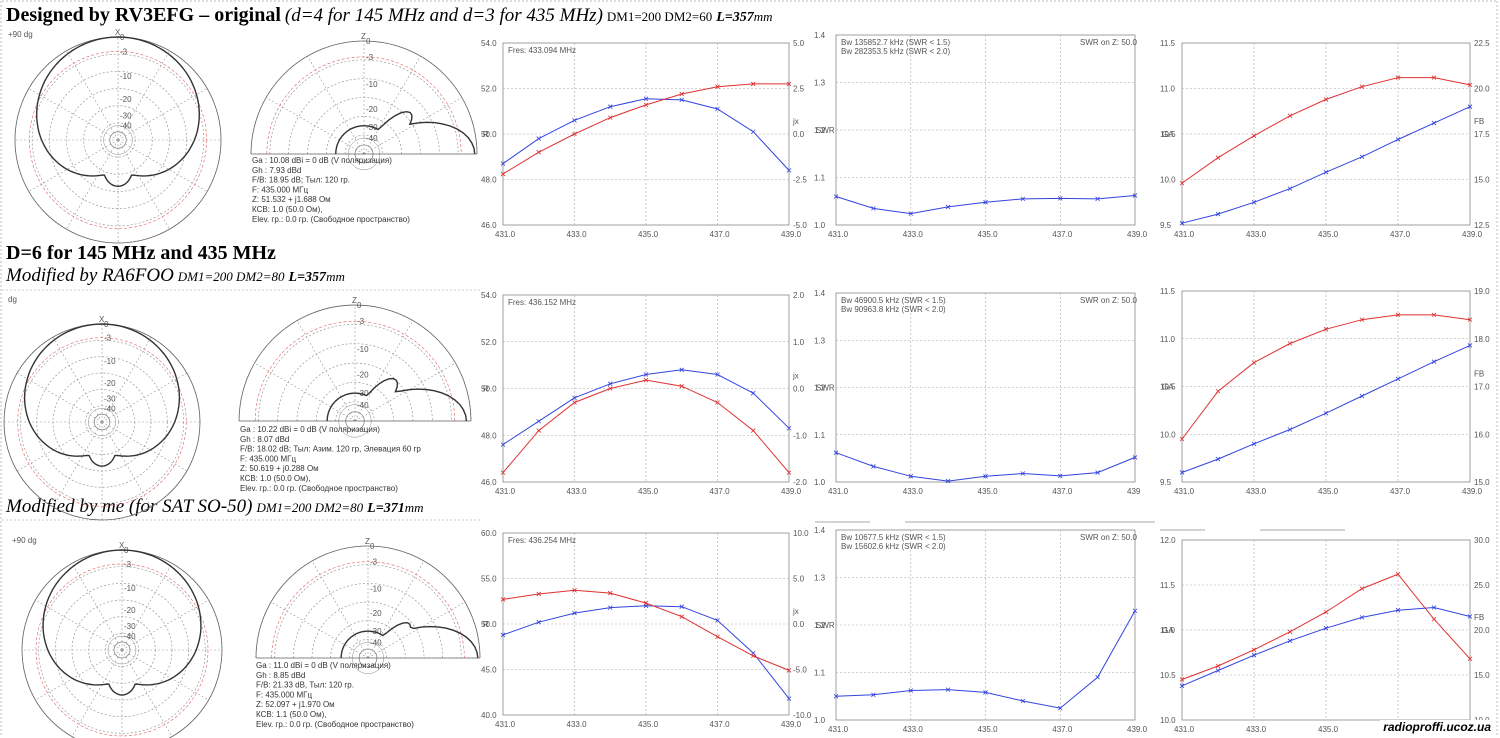 Image resolution: width=1500 pixels, height=738 pixels. I want to click on polar-center-ring, so click(102, 422).